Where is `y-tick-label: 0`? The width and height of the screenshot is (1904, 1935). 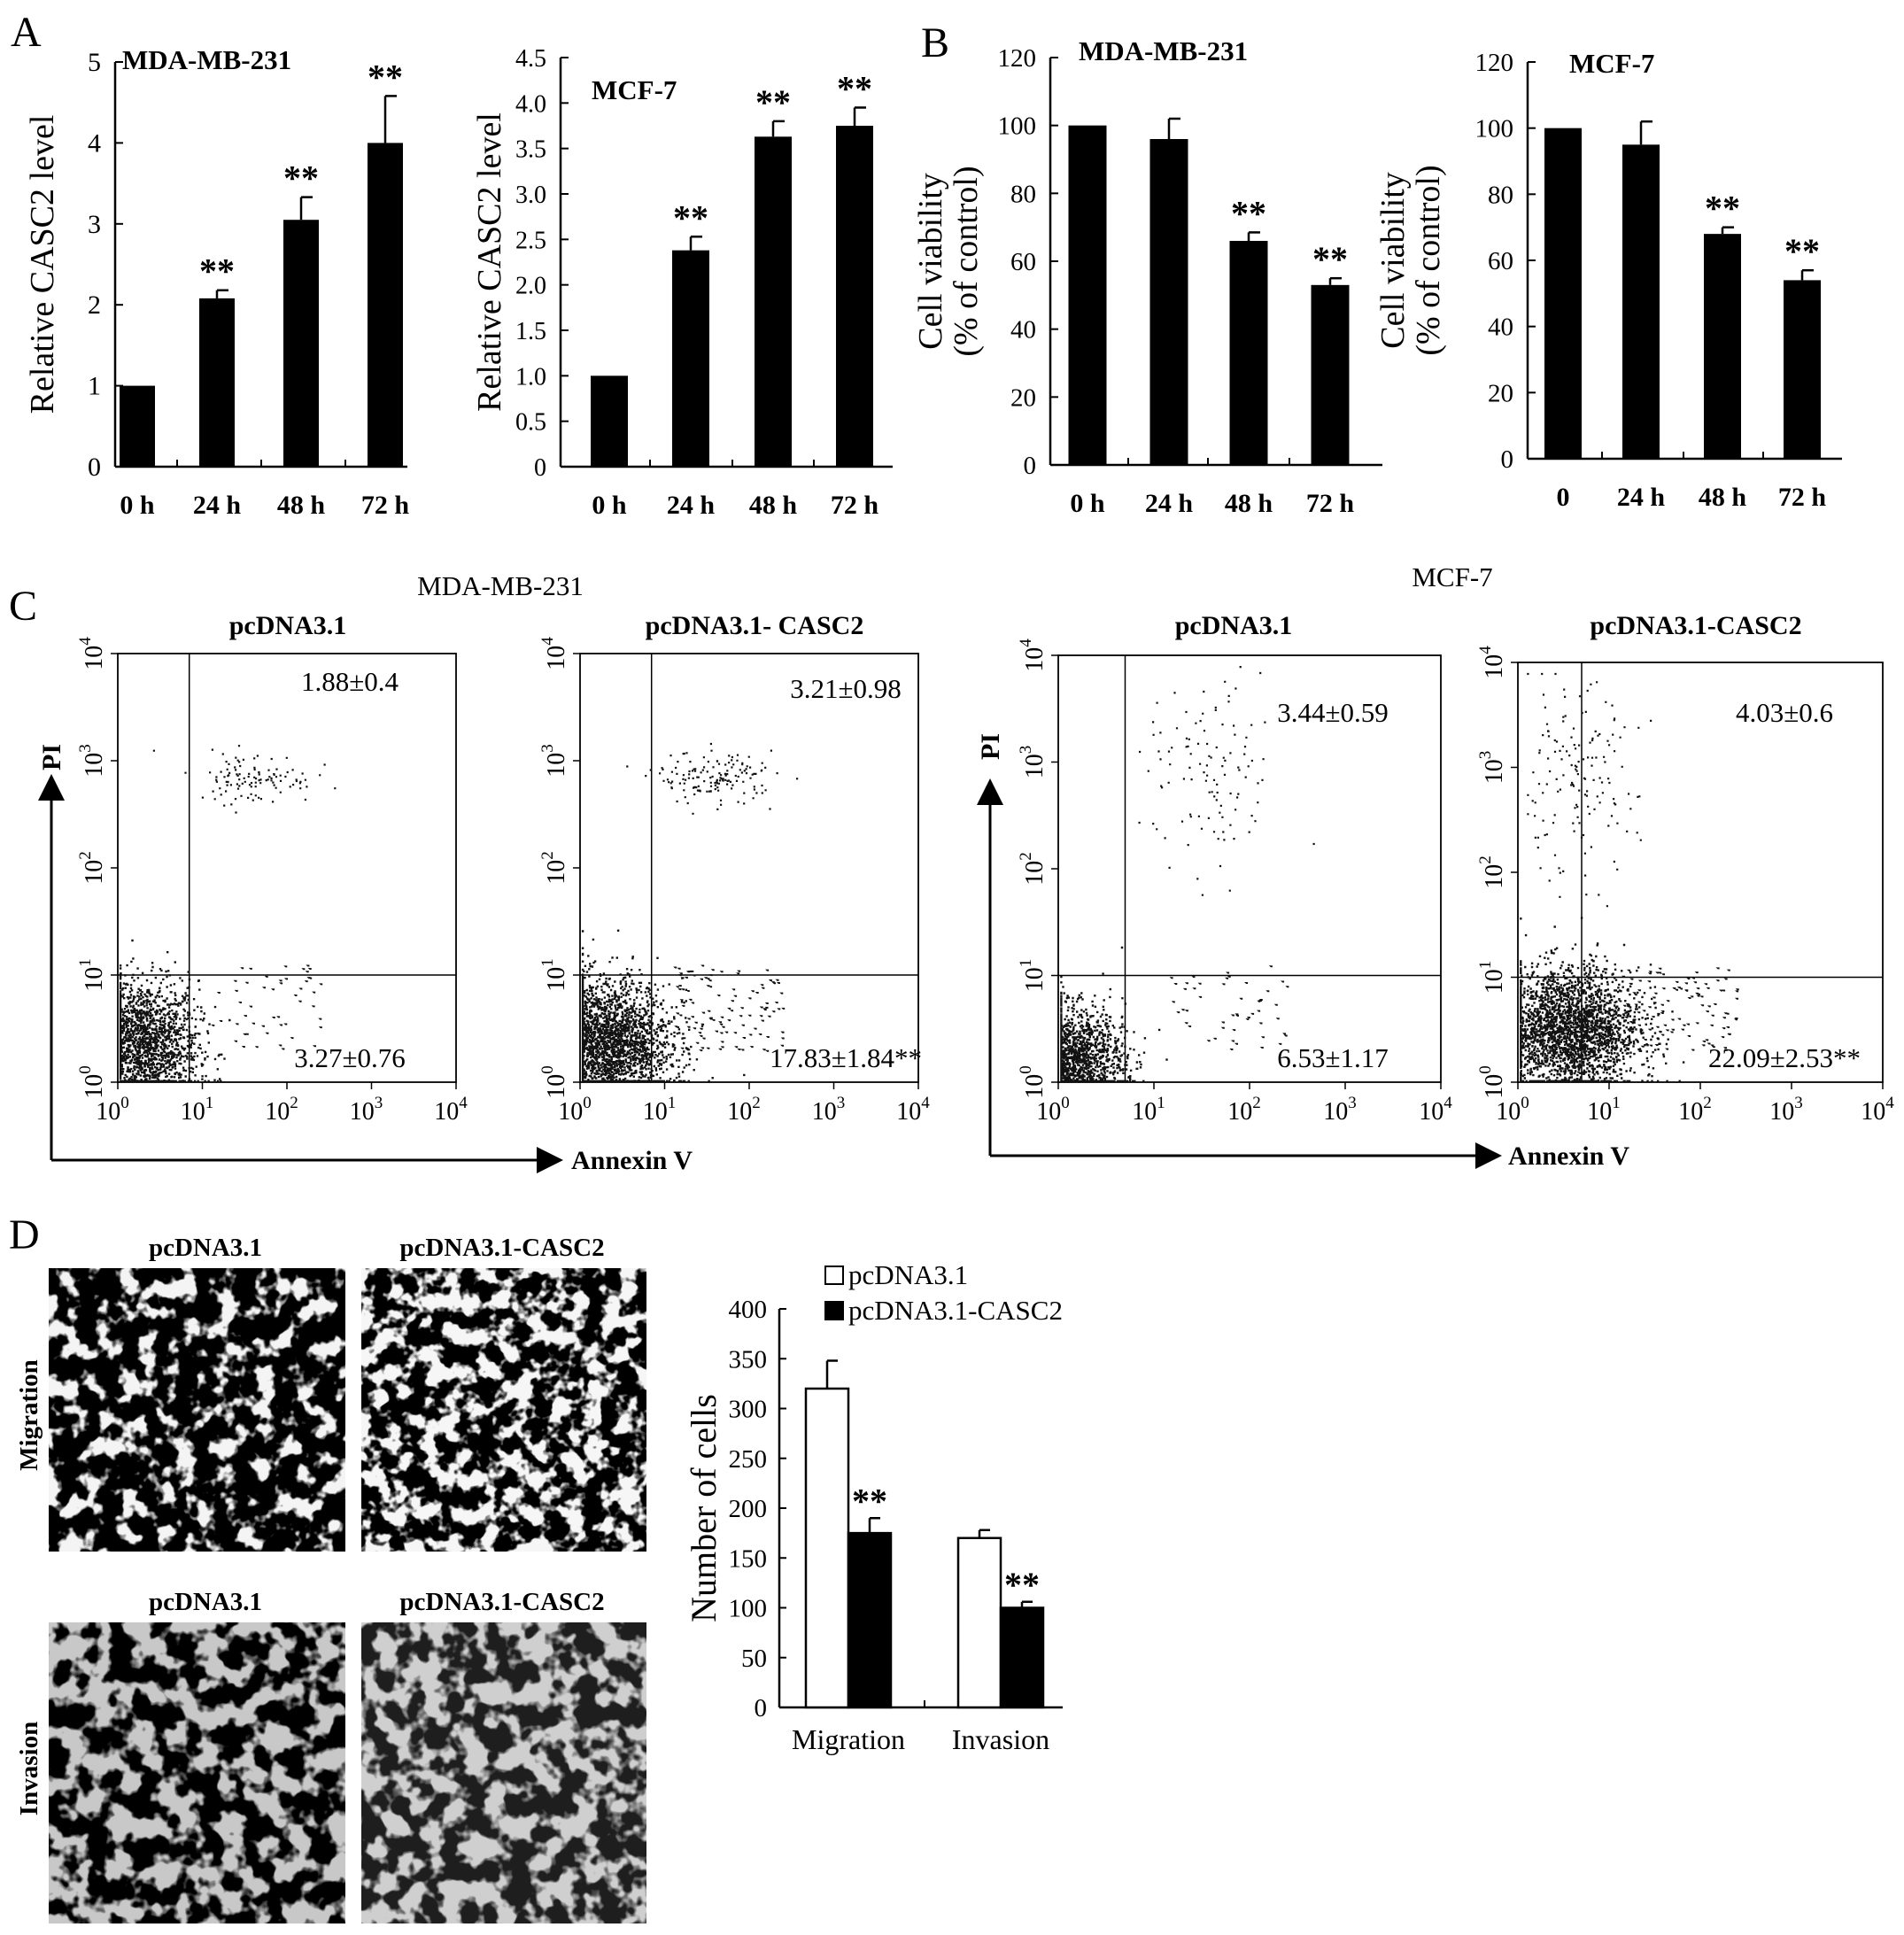 y-tick-label: 0 is located at coordinates (761, 1708).